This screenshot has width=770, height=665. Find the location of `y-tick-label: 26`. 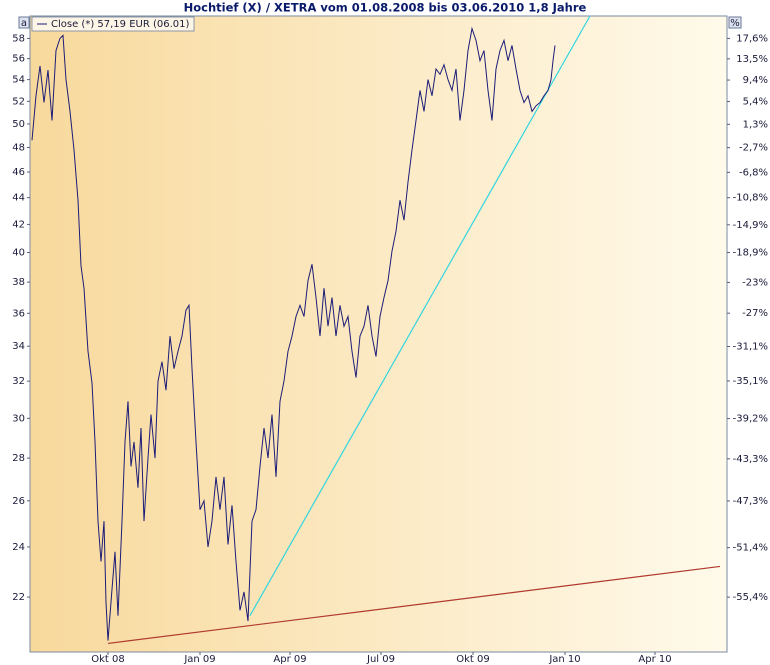

y-tick-label: 26 is located at coordinates (18, 501).